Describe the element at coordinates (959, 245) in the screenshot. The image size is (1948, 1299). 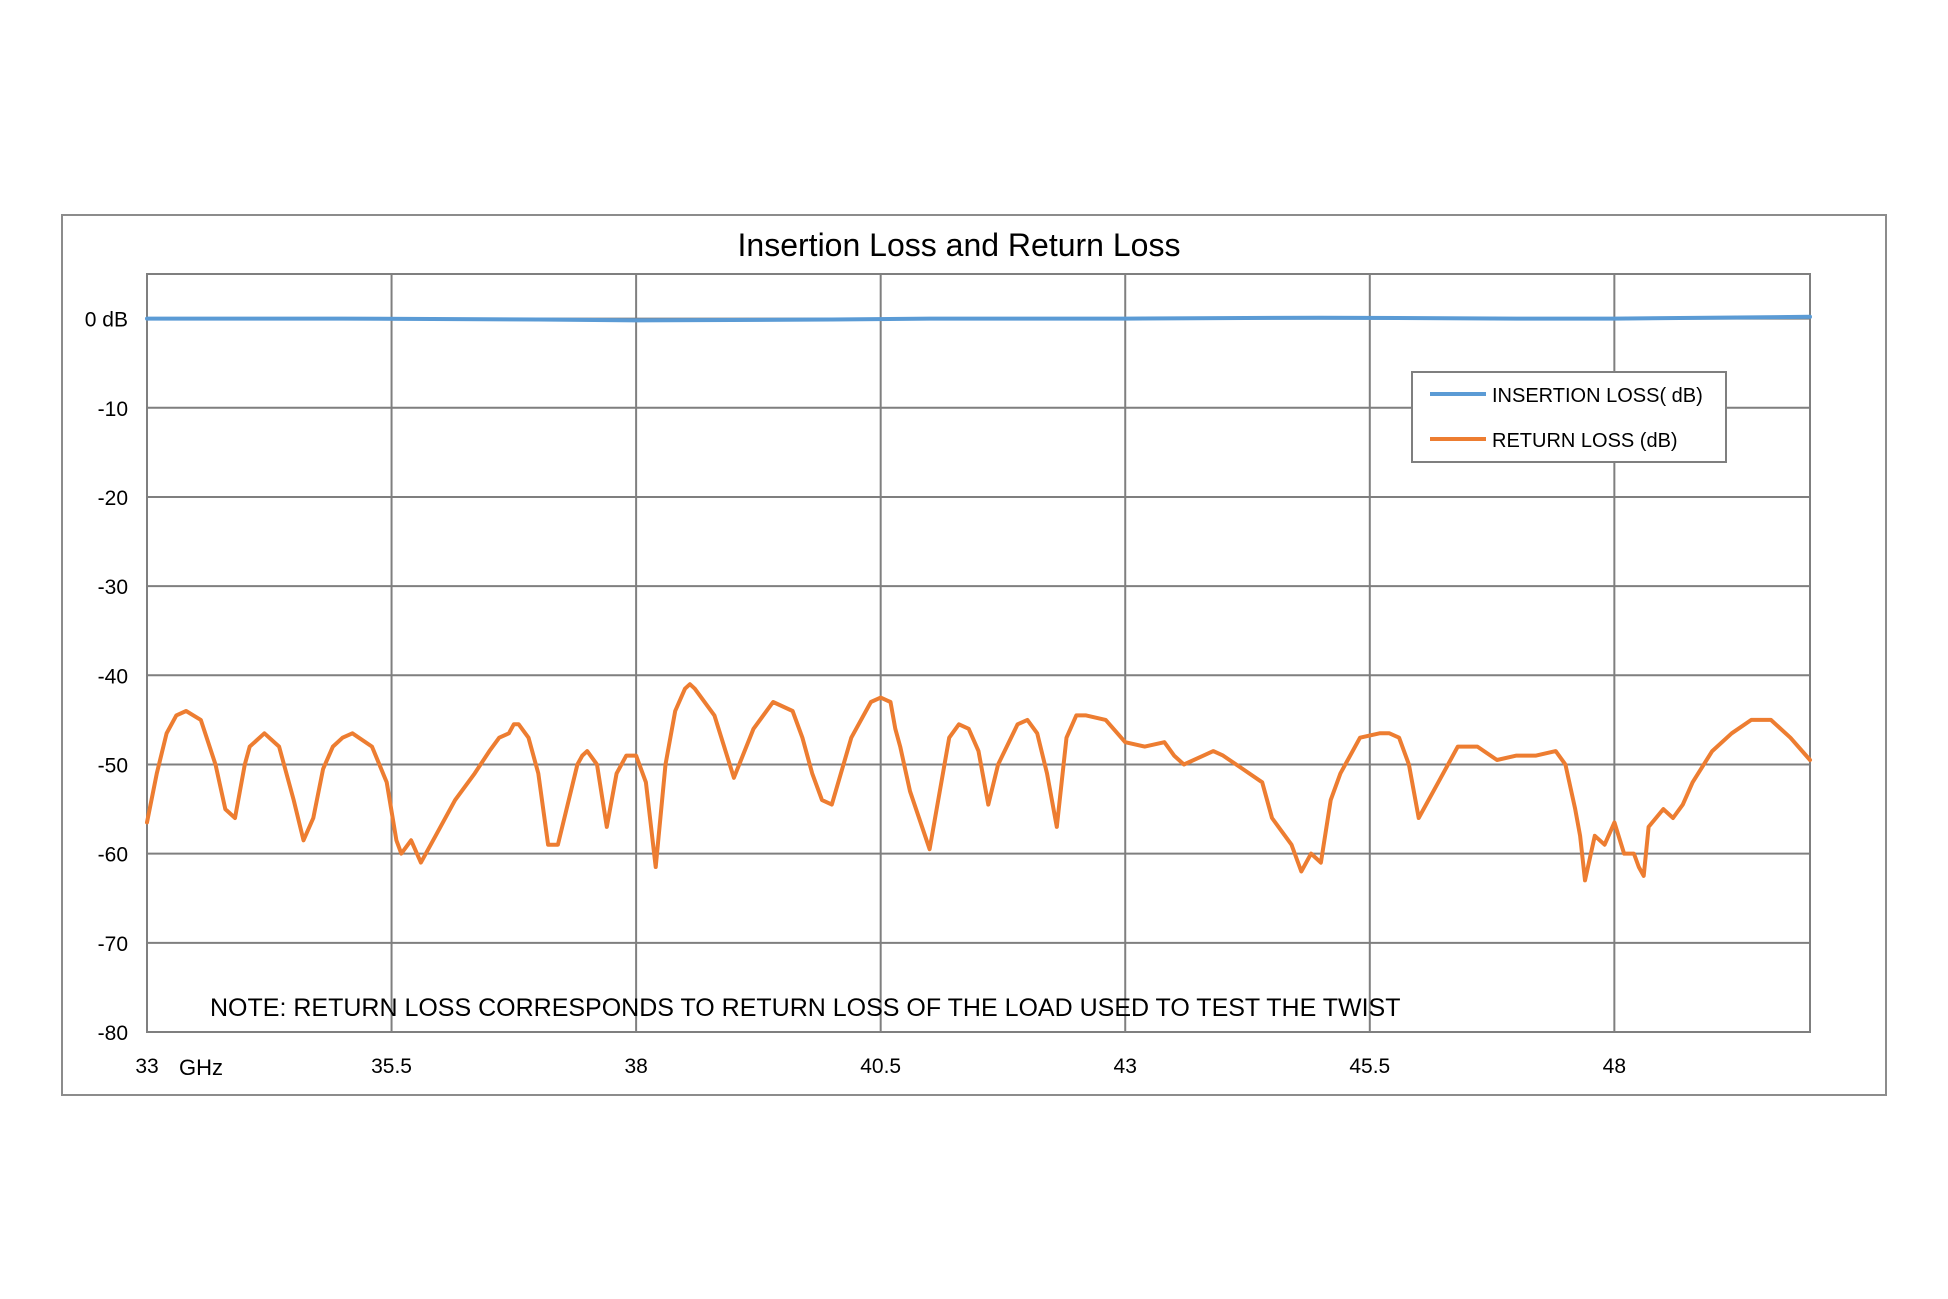
I see `chart-title: Insertion Loss and Return Loss` at that location.